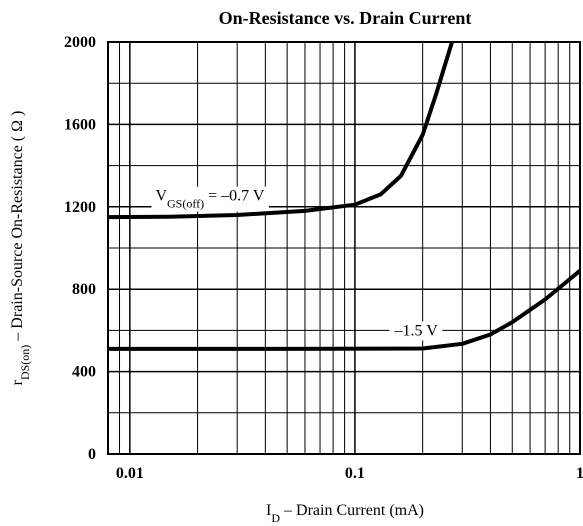 Image resolution: width=583 pixels, height=526 pixels. I want to click on label-part: –1.5 V, so click(416, 331).